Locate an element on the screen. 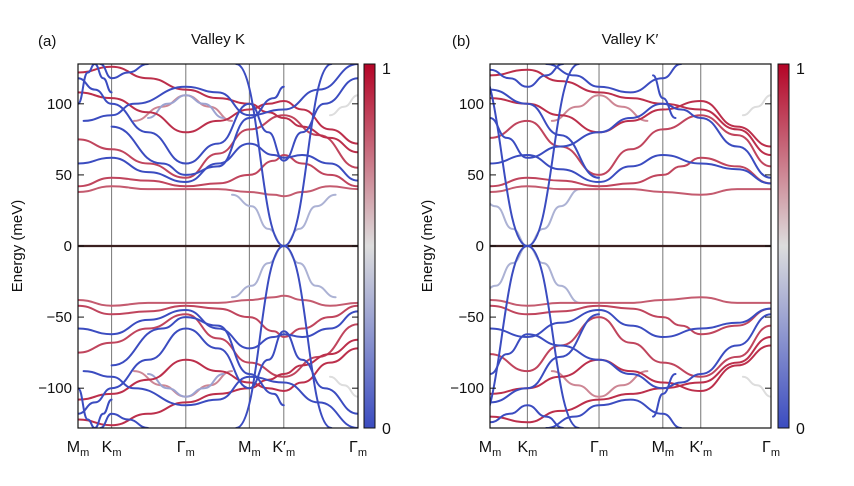 The width and height of the screenshot is (854, 486). chart-title: Valley K′ is located at coordinates (630, 39).